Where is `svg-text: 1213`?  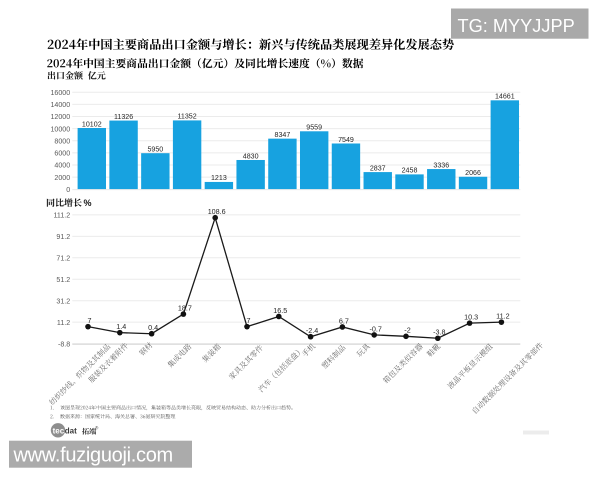
svg-text: 1213 is located at coordinates (219, 178).